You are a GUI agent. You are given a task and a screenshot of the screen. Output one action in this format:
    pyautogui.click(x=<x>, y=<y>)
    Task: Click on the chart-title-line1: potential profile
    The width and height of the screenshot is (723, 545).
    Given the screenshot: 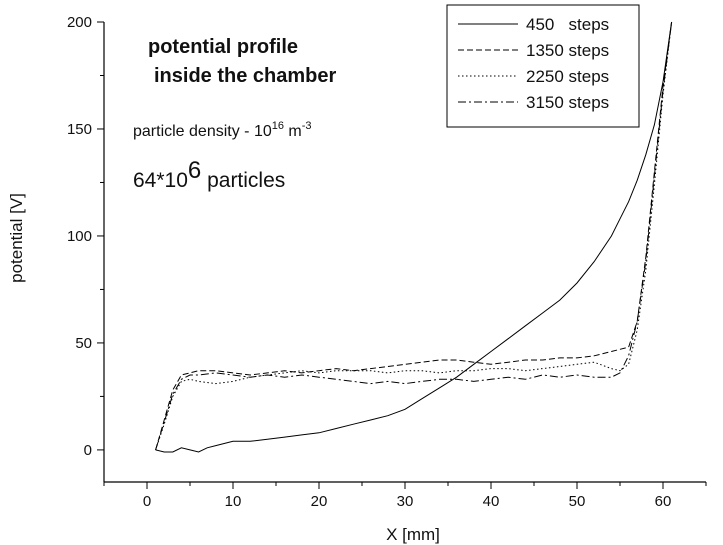 What is the action you would take?
    pyautogui.click(x=223, y=47)
    